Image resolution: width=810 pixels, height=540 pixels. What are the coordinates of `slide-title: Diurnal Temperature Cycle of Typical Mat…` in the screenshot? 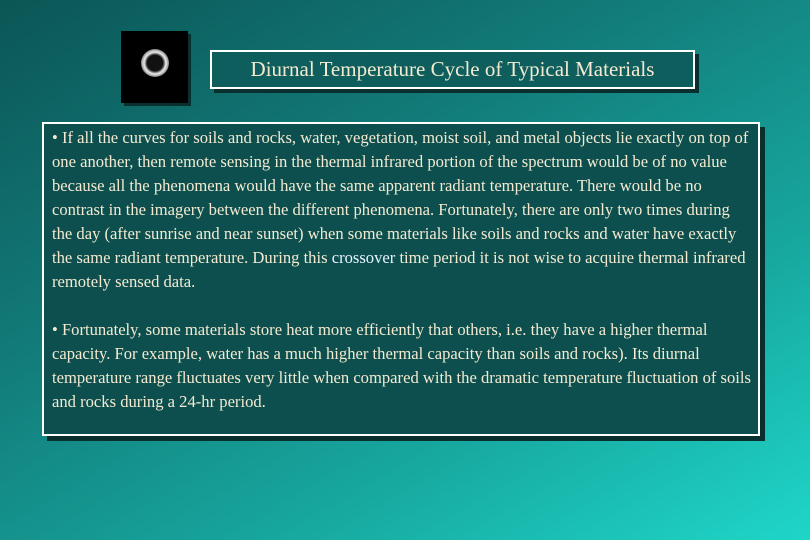 It's located at (452, 69).